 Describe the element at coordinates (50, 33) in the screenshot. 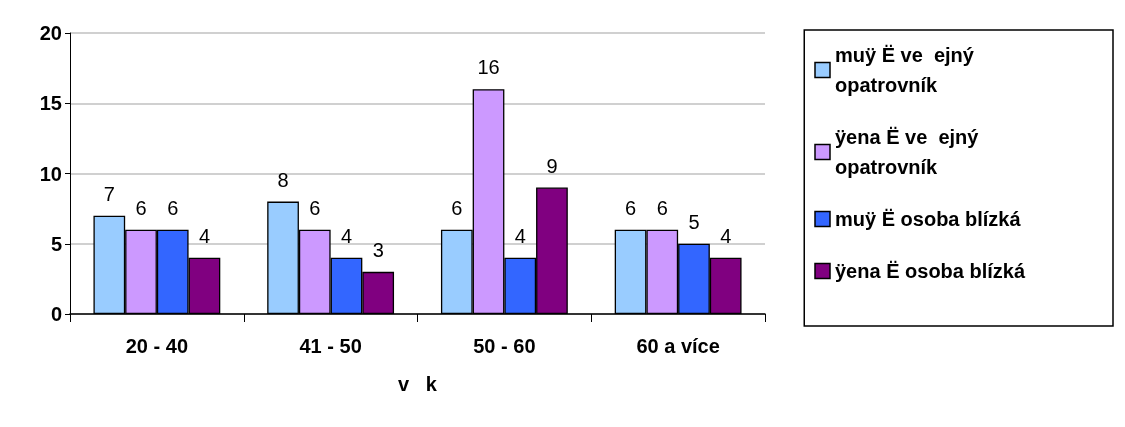

I see `y-tick-label: 20` at that location.